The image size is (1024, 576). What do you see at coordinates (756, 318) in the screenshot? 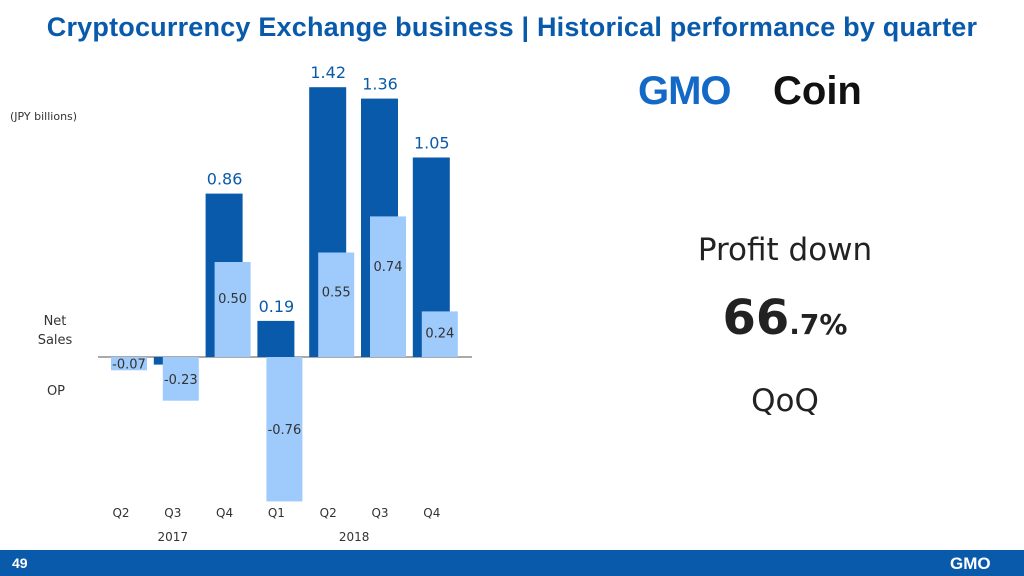
I see `percent-int: 66` at bounding box center [756, 318].